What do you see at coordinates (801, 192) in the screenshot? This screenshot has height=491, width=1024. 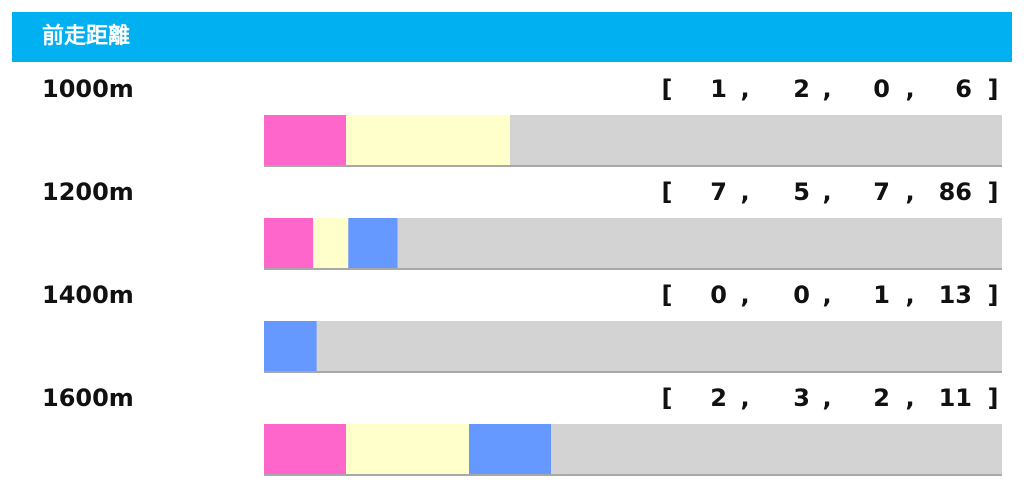 I see `record-value: 5` at bounding box center [801, 192].